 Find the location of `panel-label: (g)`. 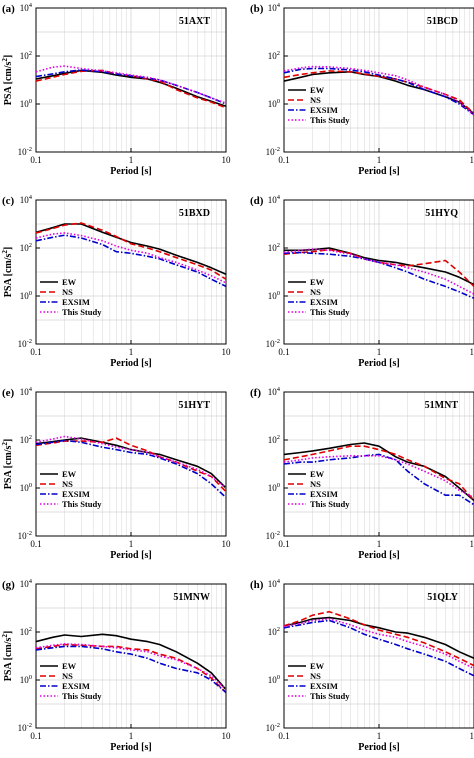

panel-label: (g) is located at coordinates (8, 585).